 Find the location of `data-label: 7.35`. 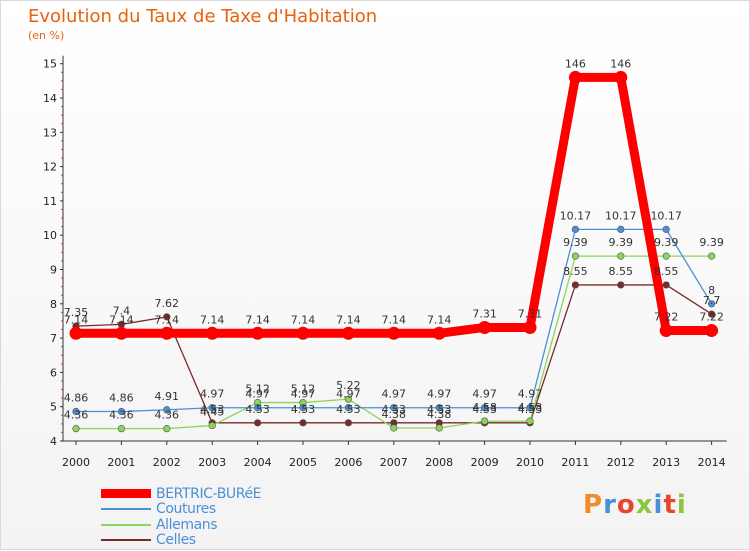

data-label: 7.35 is located at coordinates (76, 312).